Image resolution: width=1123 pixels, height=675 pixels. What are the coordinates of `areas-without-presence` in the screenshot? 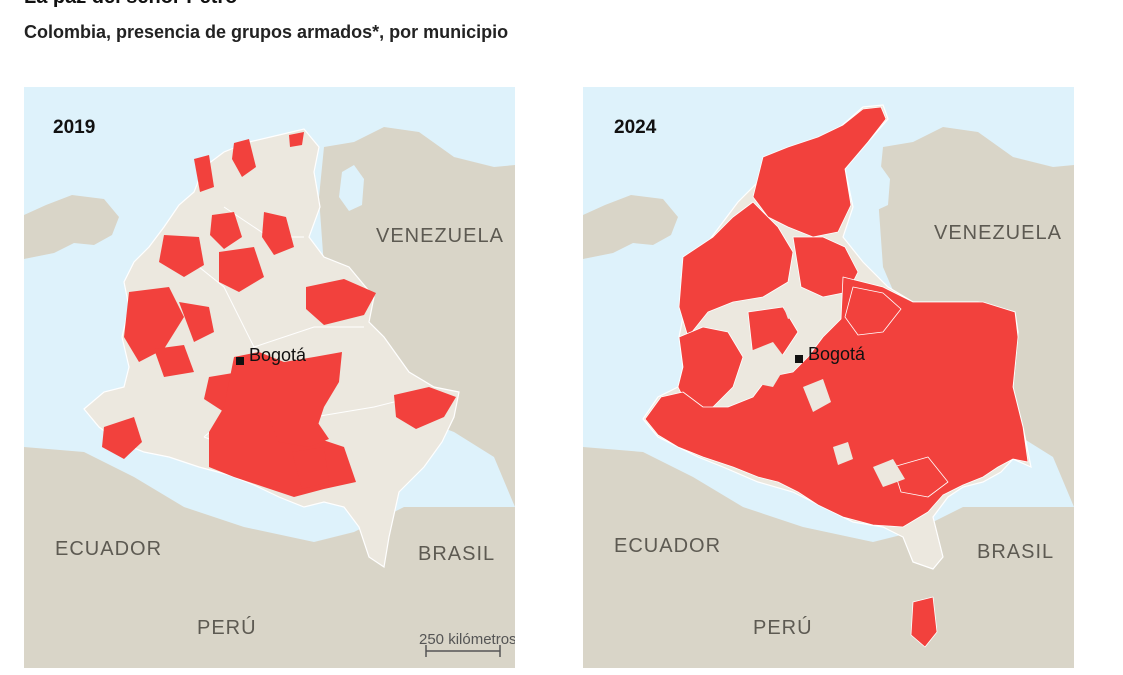 It's located at (826, 389).